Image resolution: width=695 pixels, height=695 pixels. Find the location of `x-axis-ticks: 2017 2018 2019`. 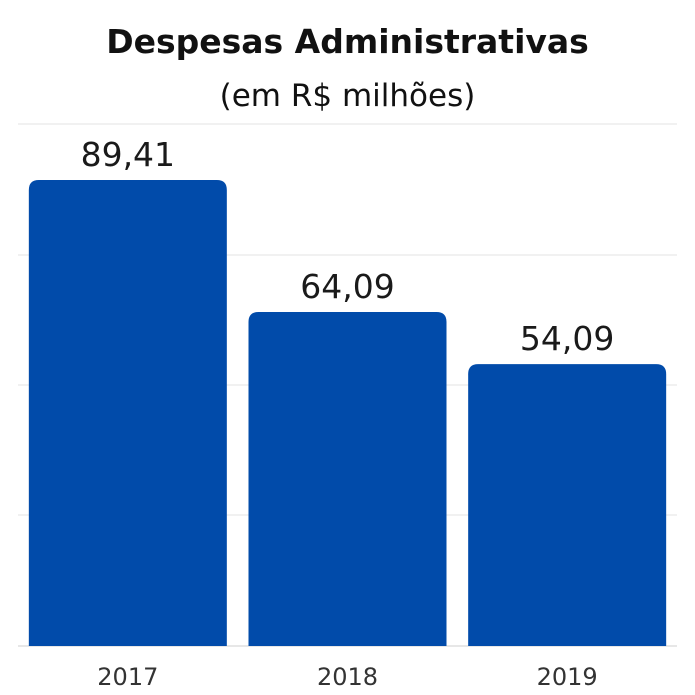

x-axis-ticks: 2017 2018 2019 is located at coordinates (347, 677).